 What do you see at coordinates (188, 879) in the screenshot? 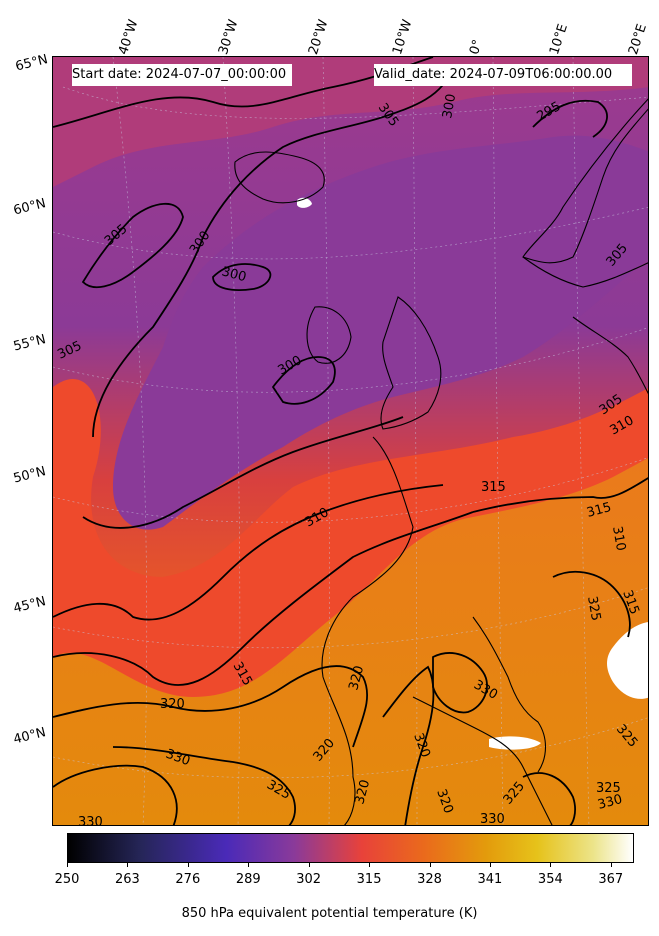
I see `colorbar-tick-label: 276` at bounding box center [188, 879].